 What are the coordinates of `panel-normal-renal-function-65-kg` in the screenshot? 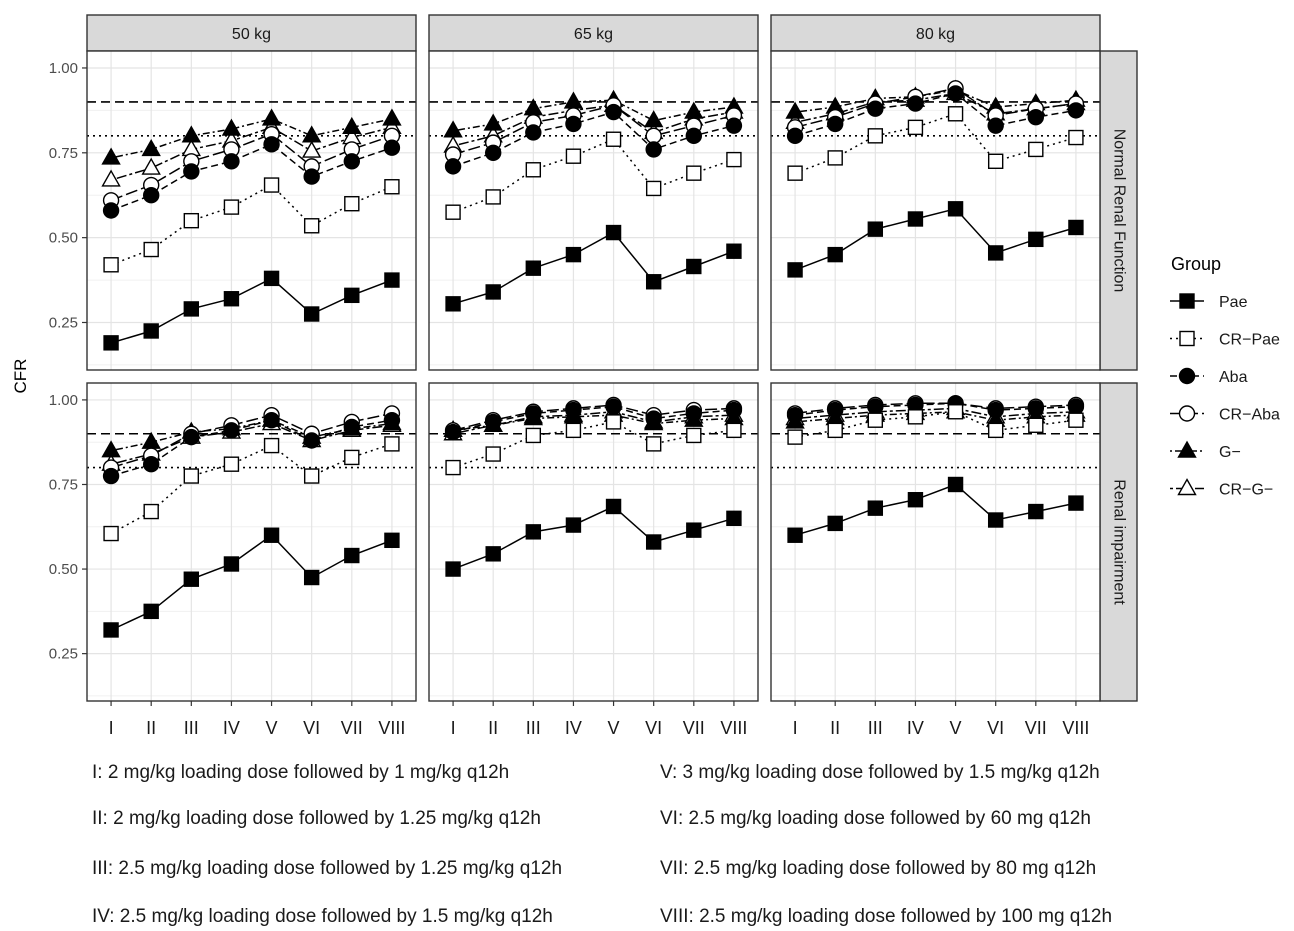 It's located at (593, 210).